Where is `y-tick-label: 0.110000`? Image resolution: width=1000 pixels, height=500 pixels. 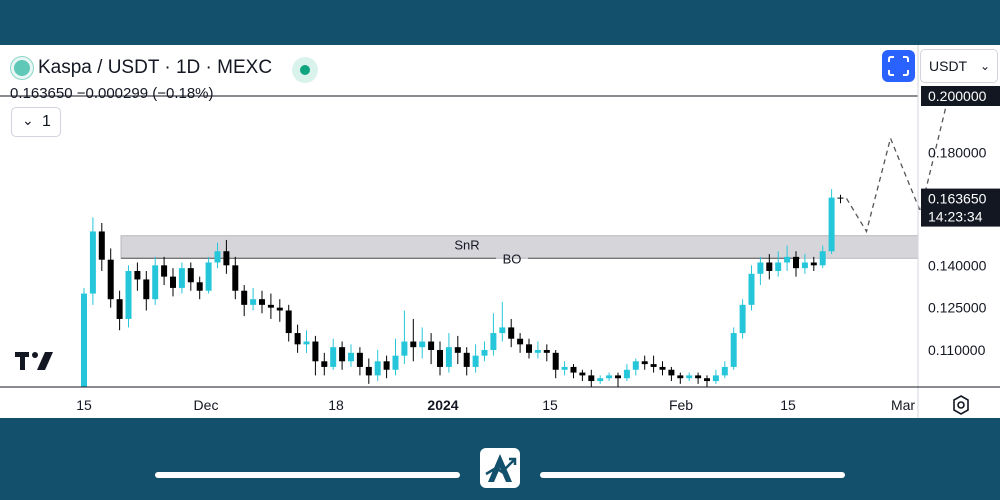 y-tick-label: 0.110000 is located at coordinates (957, 350).